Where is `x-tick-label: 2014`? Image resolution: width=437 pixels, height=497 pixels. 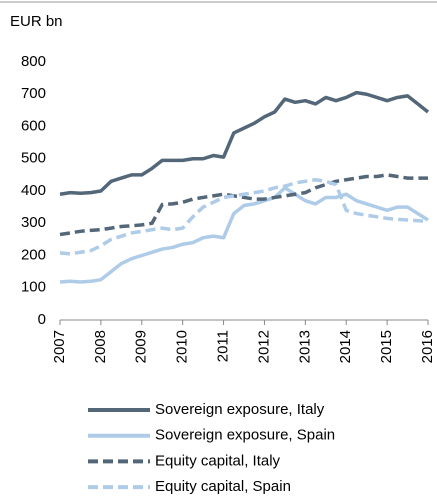
x-tick-label: 2014 is located at coordinates (345, 346).